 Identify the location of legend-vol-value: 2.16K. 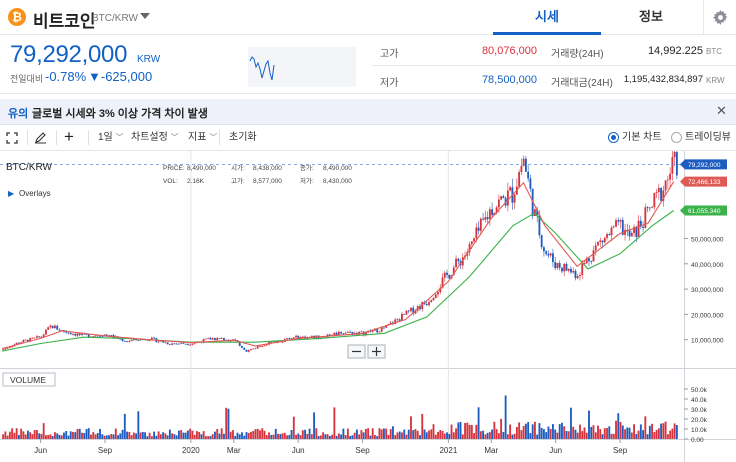
(196, 181).